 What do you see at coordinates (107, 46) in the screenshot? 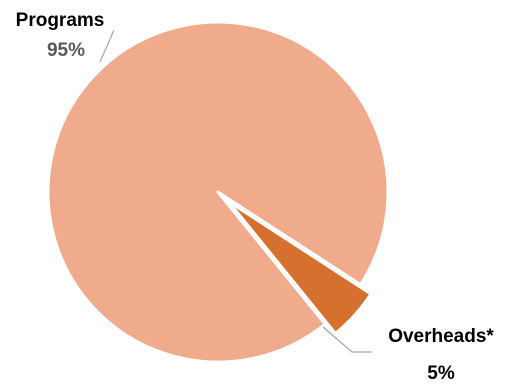
I see `programs-leader-line` at bounding box center [107, 46].